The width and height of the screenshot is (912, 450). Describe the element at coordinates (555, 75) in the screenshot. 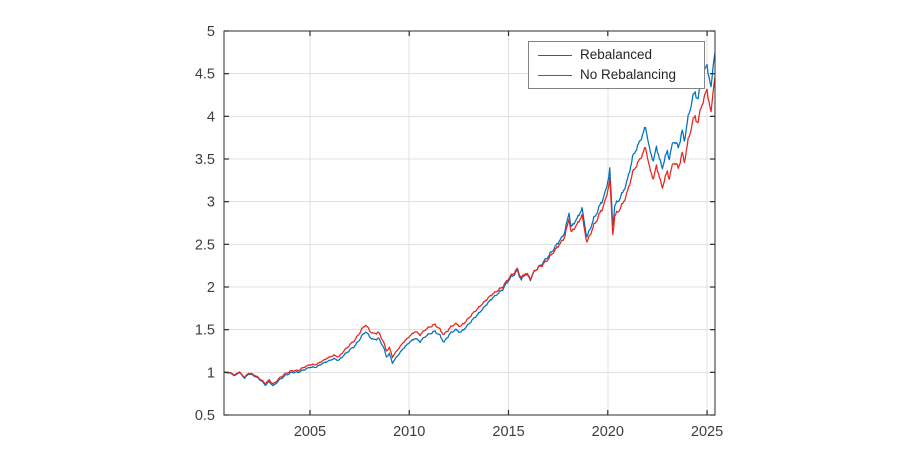

I see `legend-line-no-rebalancing-icon` at that location.